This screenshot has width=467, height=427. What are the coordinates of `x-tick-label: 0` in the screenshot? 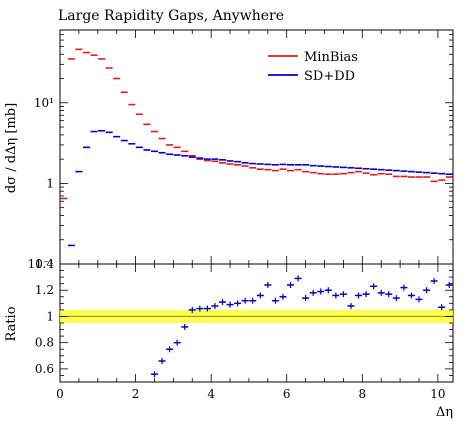 It's located at (60, 394).